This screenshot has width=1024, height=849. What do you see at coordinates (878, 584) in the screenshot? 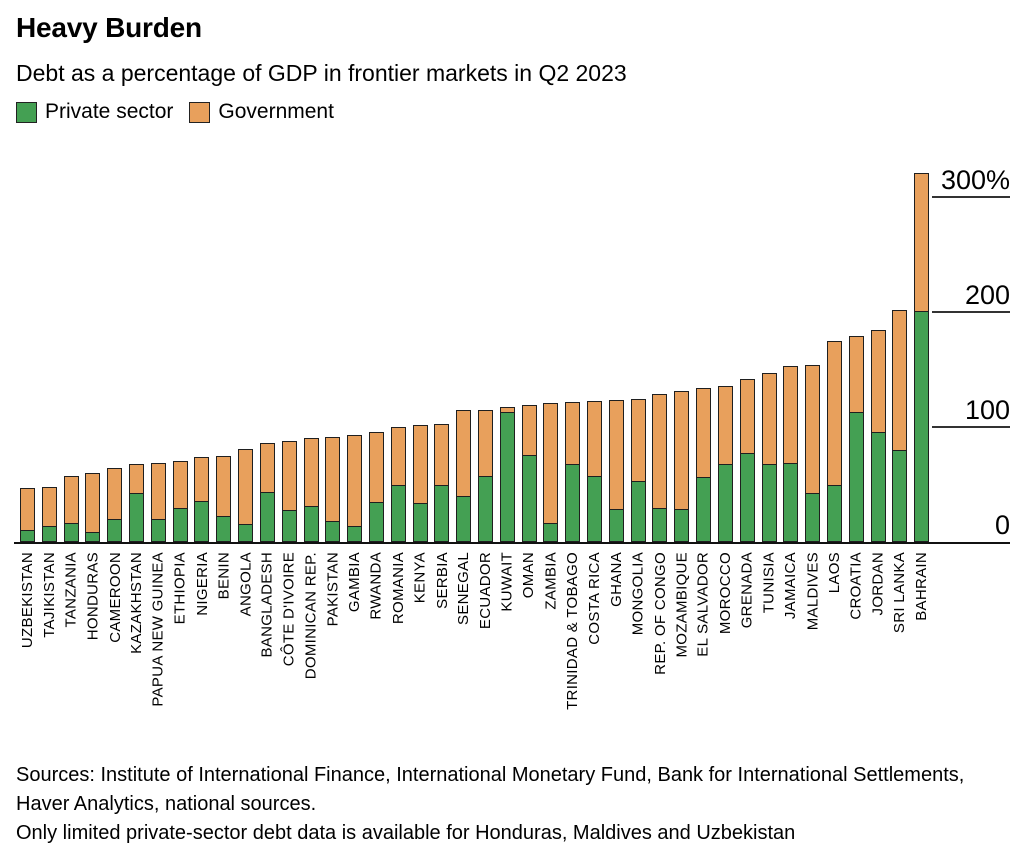
I see `x-axis-label-jordan: JORDAN` at bounding box center [878, 584].